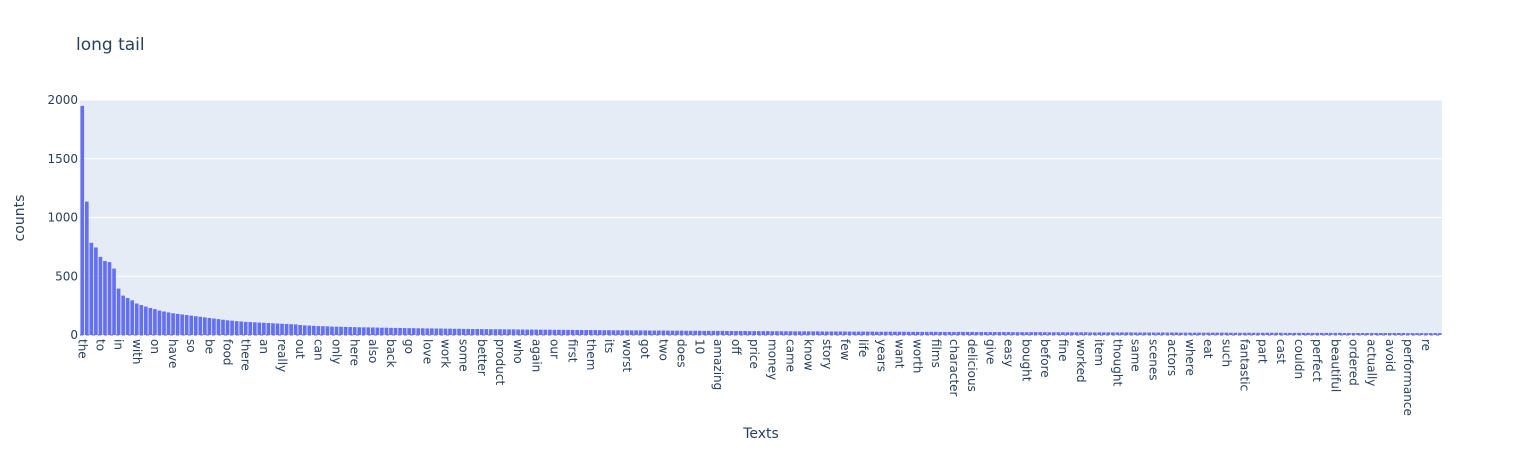 The height and width of the screenshot is (450, 1522). Describe the element at coordinates (1063, 350) in the screenshot. I see `x-tick-label: fine` at that location.